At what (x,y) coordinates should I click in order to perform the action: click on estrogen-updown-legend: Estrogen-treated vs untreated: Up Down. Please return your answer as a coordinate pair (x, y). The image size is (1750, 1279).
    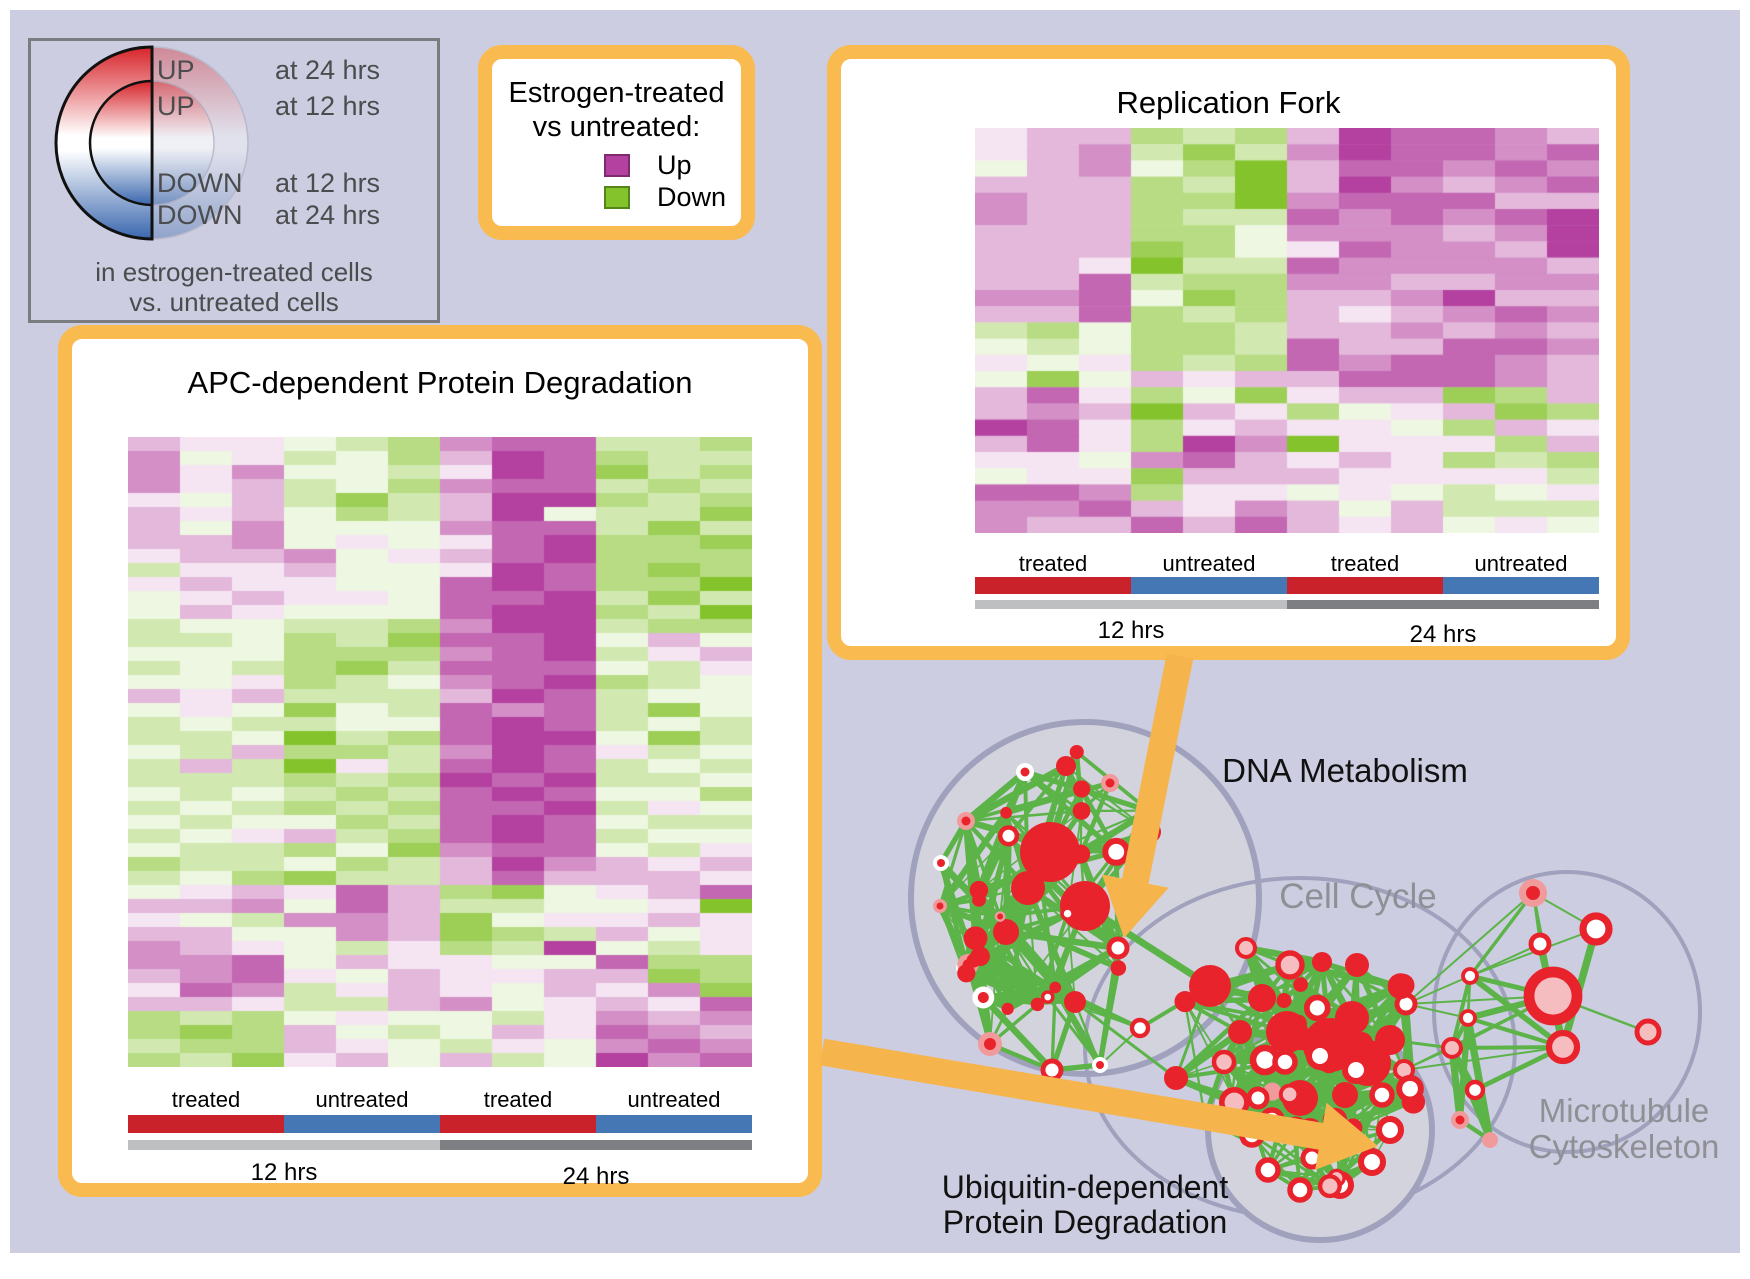
    Looking at the image, I should click on (616, 142).